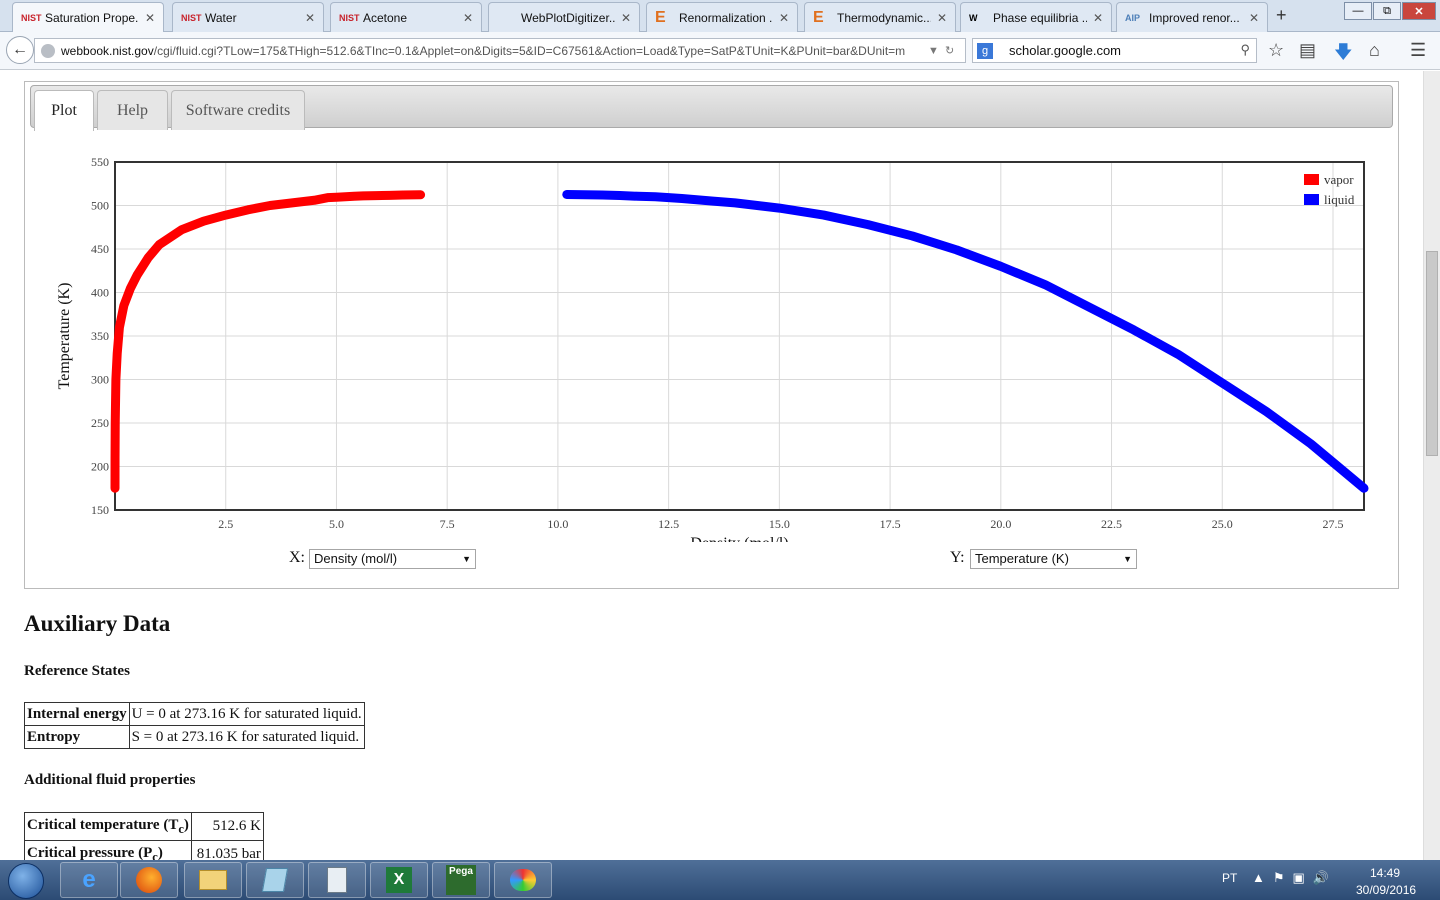 This screenshot has width=1440, height=900. I want to click on browser-tab: E Renormalization ... ✕, so click(722, 17).